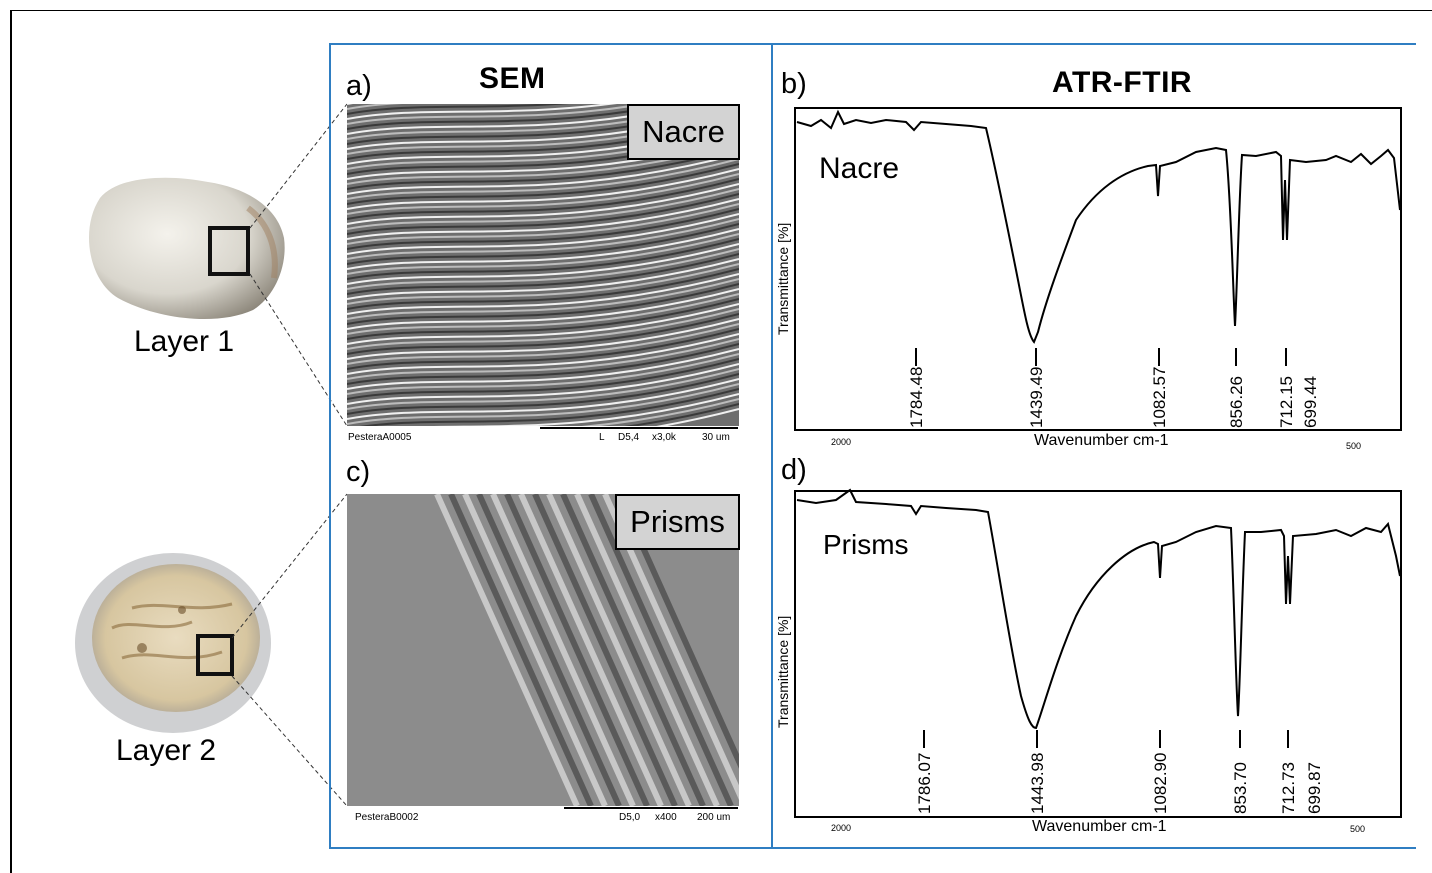  Describe the element at coordinates (772, 446) in the screenshot. I see `panels-divider` at that location.